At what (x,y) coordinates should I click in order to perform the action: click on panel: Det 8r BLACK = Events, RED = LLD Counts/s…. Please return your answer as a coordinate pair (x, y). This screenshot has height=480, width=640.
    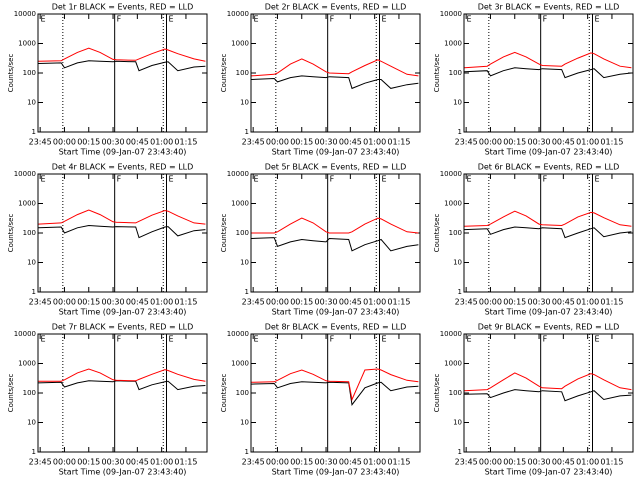
    Looking at the image, I should click on (320, 400).